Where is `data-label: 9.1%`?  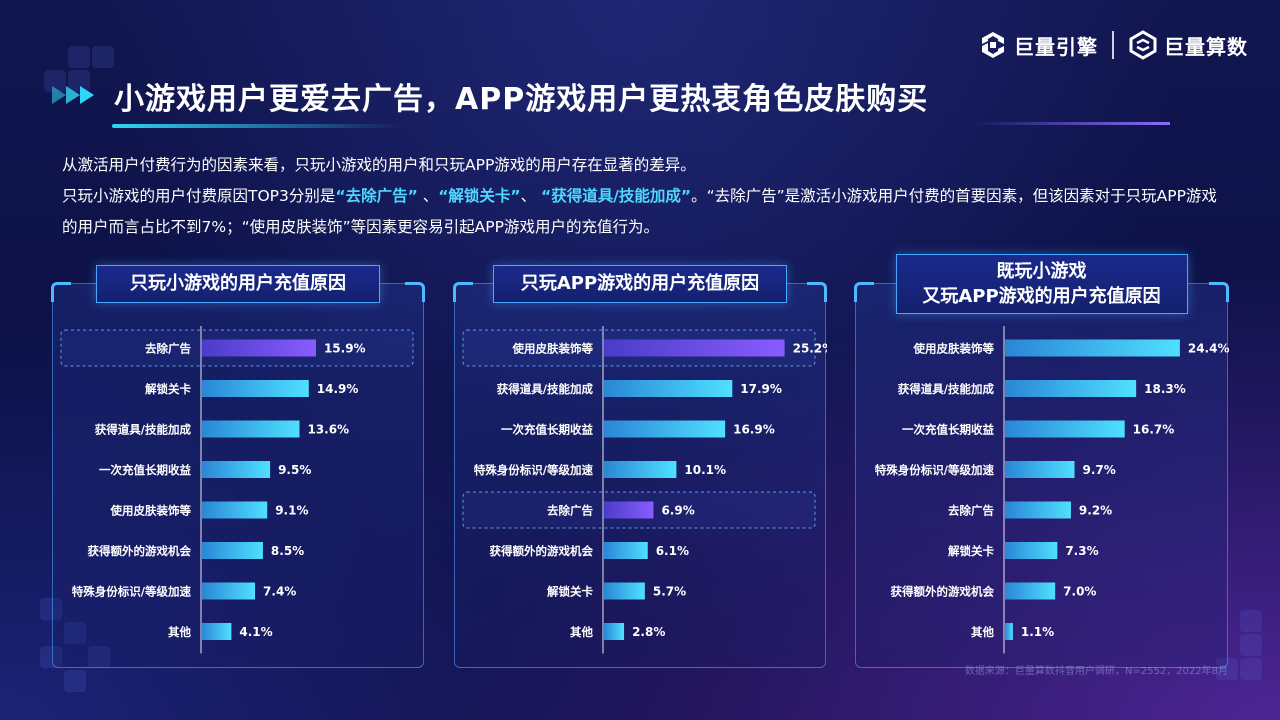
data-label: 9.1% is located at coordinates (291, 511).